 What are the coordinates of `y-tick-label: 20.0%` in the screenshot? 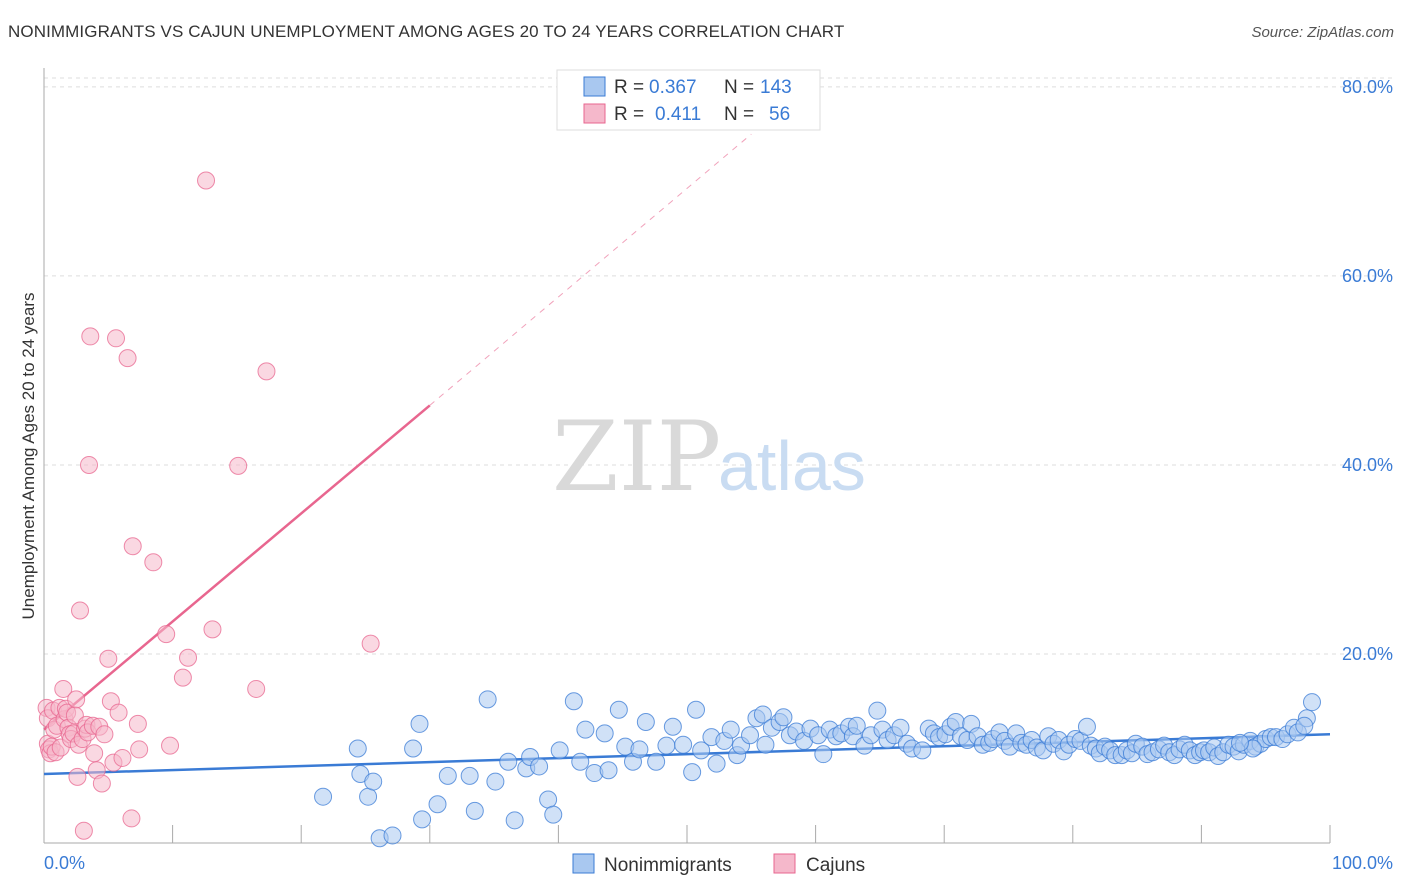 It's located at (1367, 654).